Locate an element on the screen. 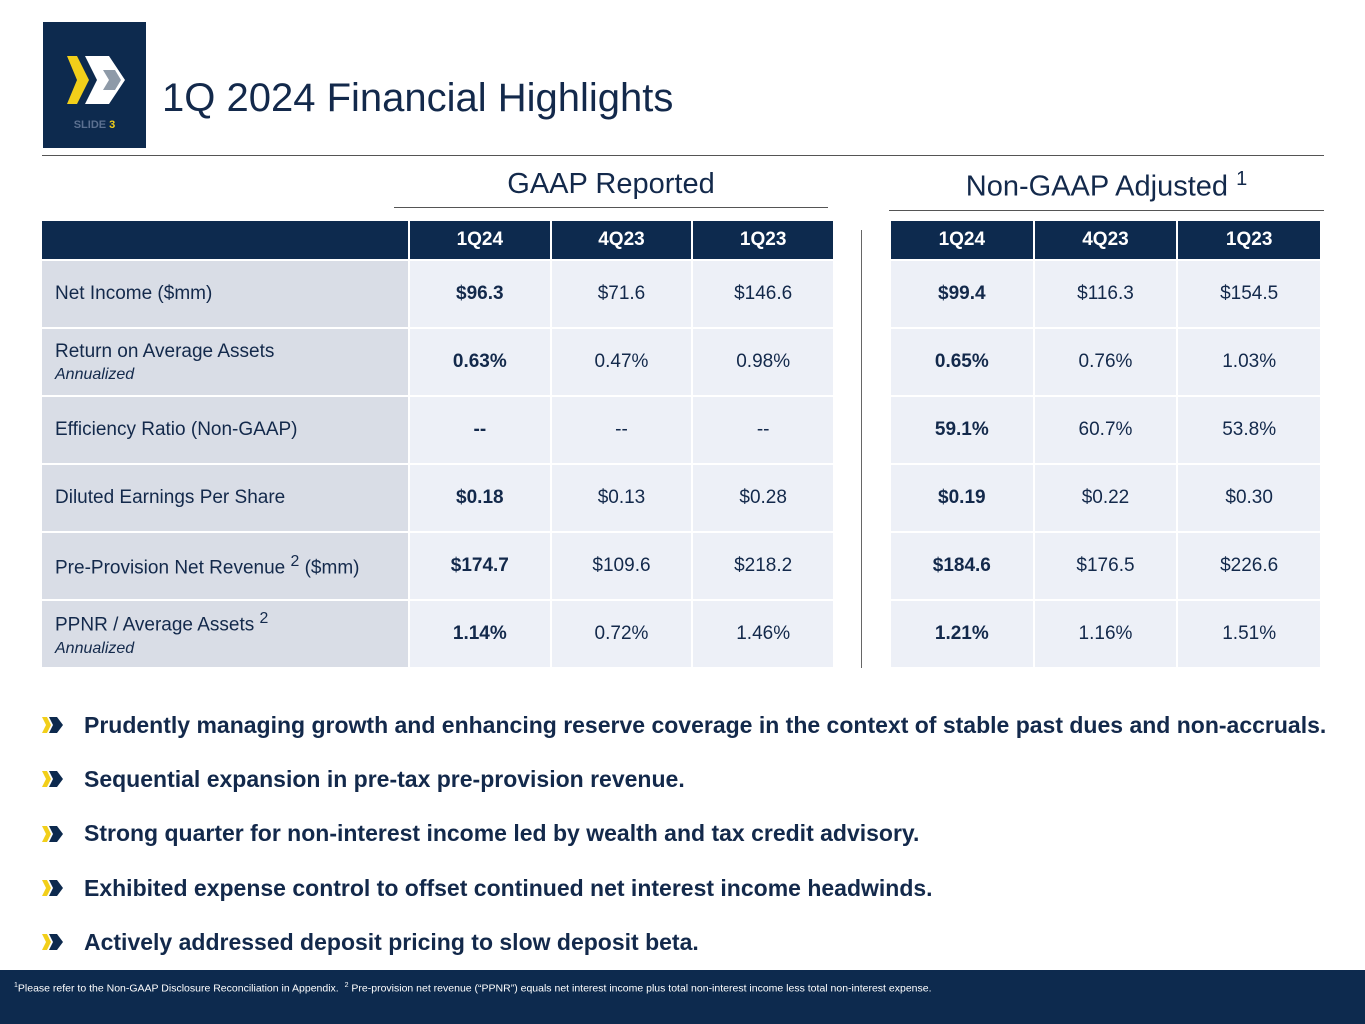 The image size is (1365, 1024). slide-number: SLIDE 3 is located at coordinates (94, 125).